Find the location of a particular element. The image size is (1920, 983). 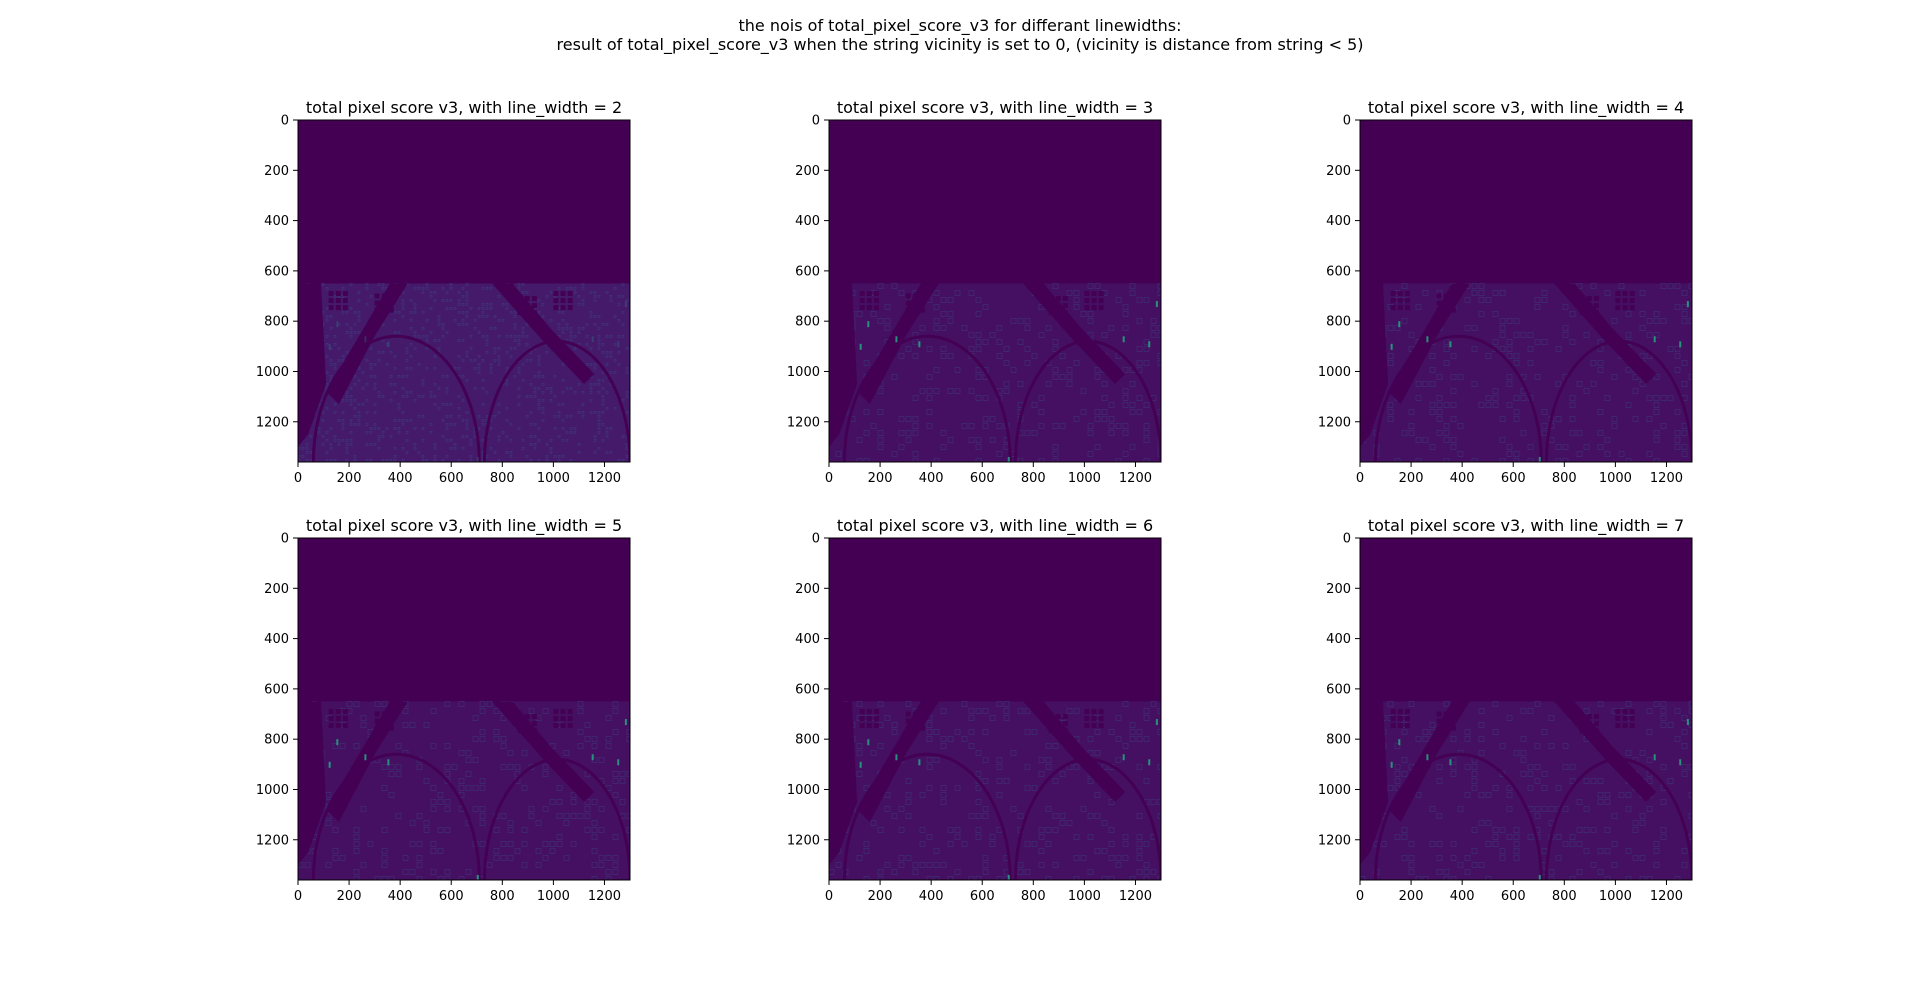

left-dark-band is located at coordinates (312, 365).